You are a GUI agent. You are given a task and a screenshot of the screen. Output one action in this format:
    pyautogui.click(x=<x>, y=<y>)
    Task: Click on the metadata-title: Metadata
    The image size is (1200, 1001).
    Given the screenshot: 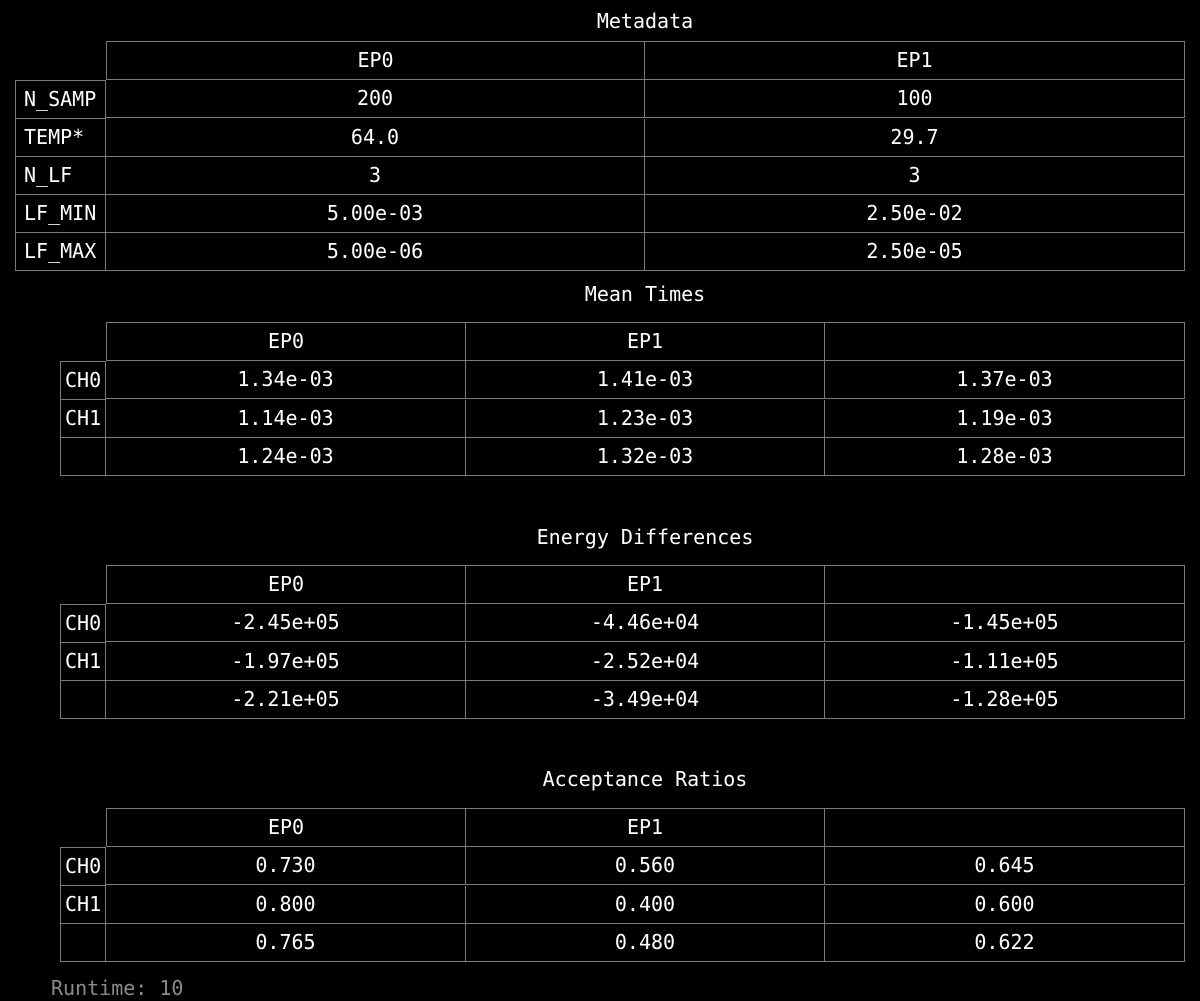 What is the action you would take?
    pyautogui.click(x=645, y=21)
    